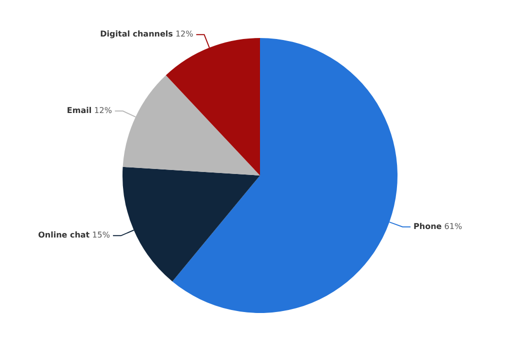 The height and width of the screenshot is (349, 512). Describe the element at coordinates (137, 34) in the screenshot. I see `slice-label: Digital channels` at that location.